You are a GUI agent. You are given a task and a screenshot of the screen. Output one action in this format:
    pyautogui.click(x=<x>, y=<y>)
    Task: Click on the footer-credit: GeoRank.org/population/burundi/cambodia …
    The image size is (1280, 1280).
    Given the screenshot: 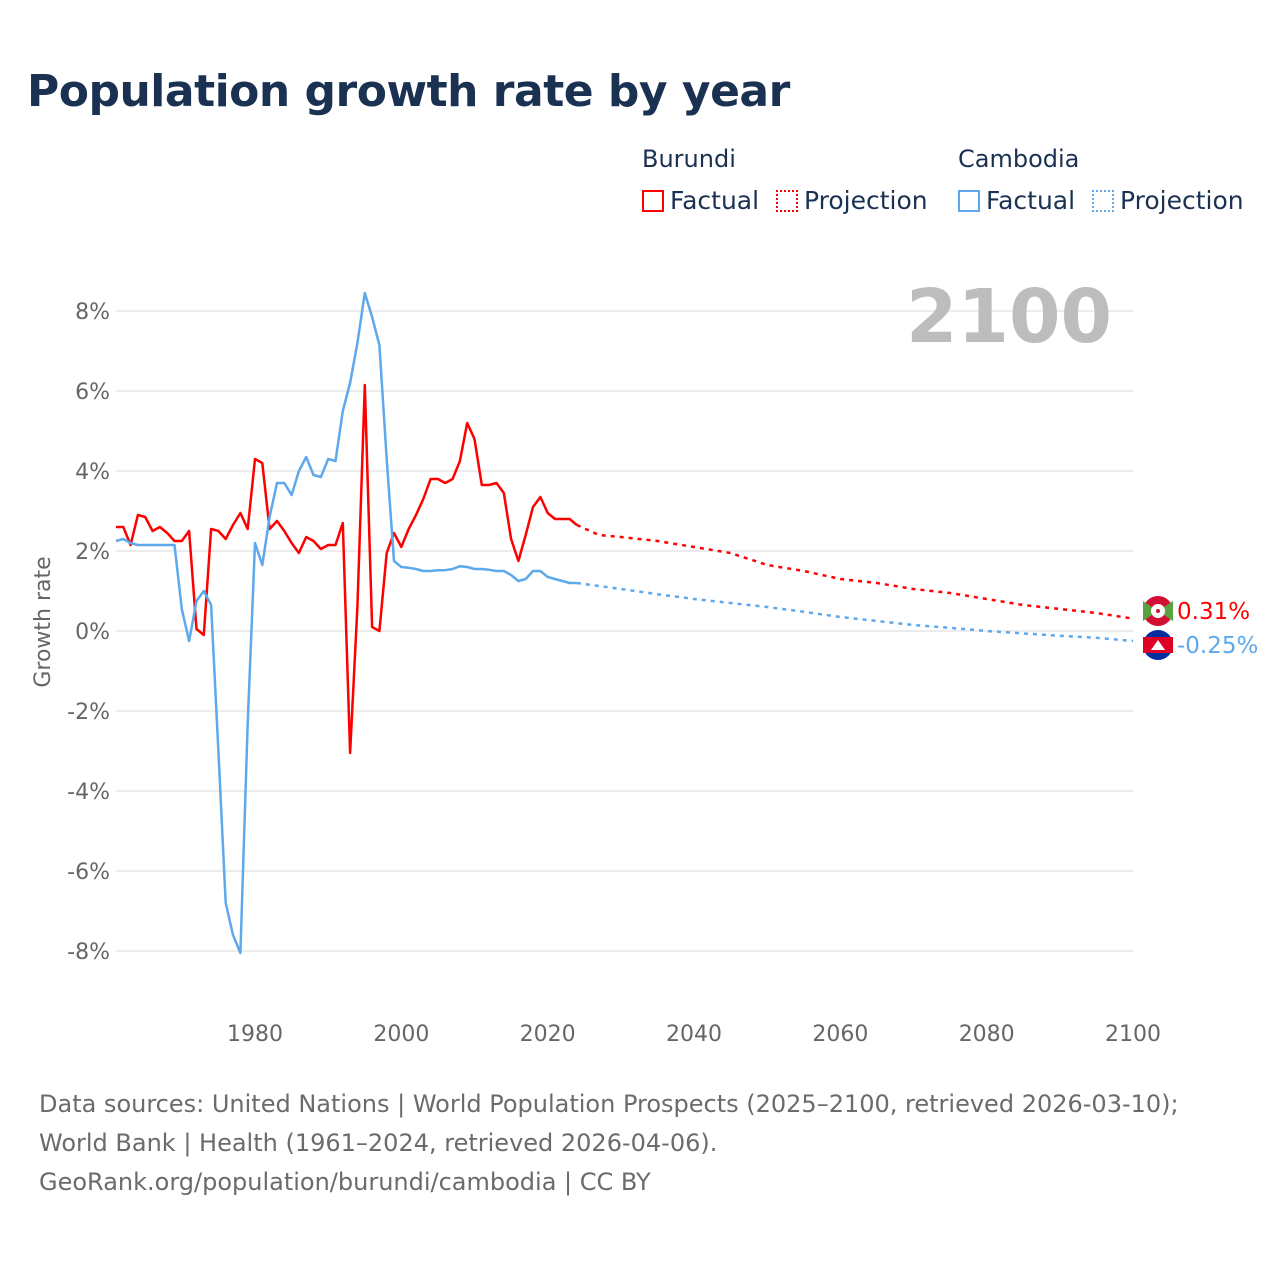 What is the action you would take?
    pyautogui.click(x=345, y=1182)
    